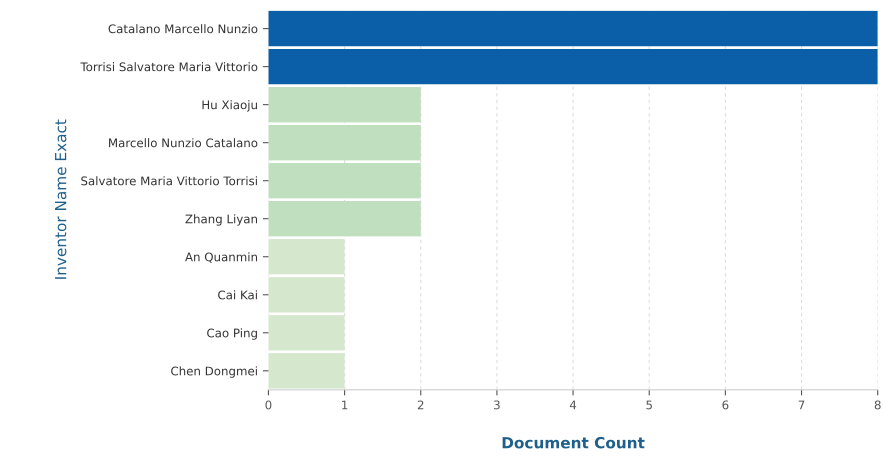 The image size is (883, 457). What do you see at coordinates (232, 334) in the screenshot?
I see `y-tick-label: Cao Ping` at bounding box center [232, 334].